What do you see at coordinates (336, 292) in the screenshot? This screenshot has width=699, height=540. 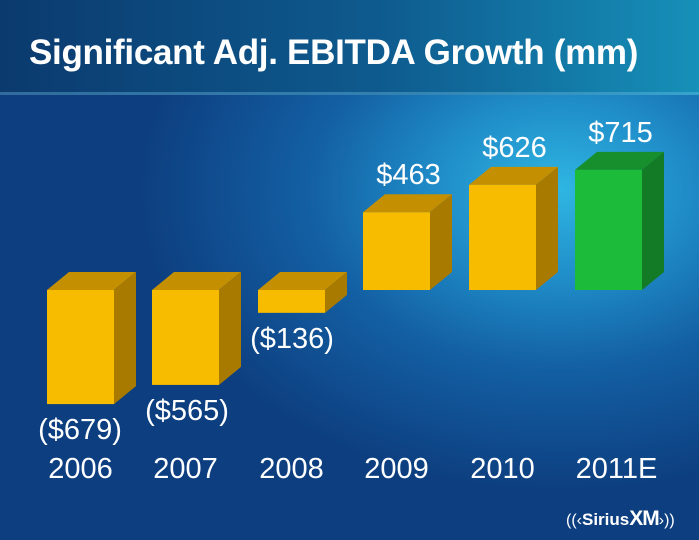 I see `bar-side-2008` at bounding box center [336, 292].